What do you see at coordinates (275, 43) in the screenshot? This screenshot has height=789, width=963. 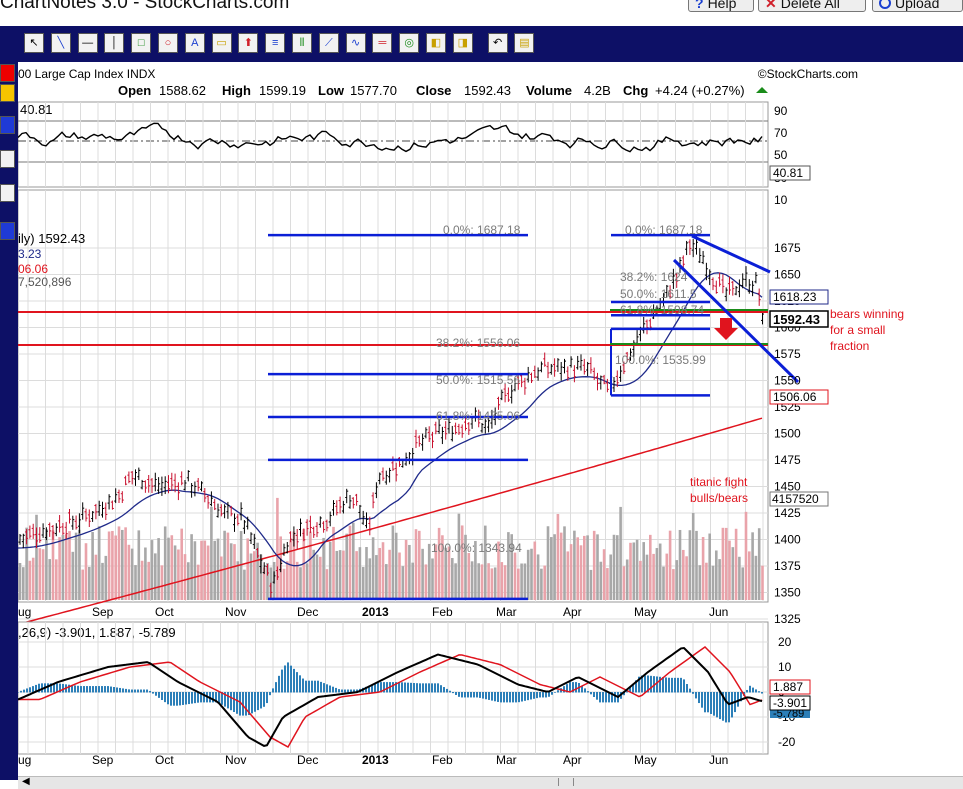 I see `horizontal-lines-tool: ≡` at bounding box center [275, 43].